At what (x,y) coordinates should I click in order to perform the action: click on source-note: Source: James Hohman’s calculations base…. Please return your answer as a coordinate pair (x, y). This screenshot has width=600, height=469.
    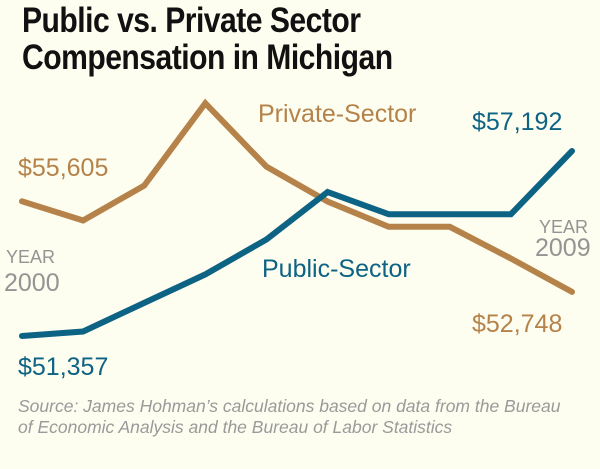
    Looking at the image, I should click on (289, 416).